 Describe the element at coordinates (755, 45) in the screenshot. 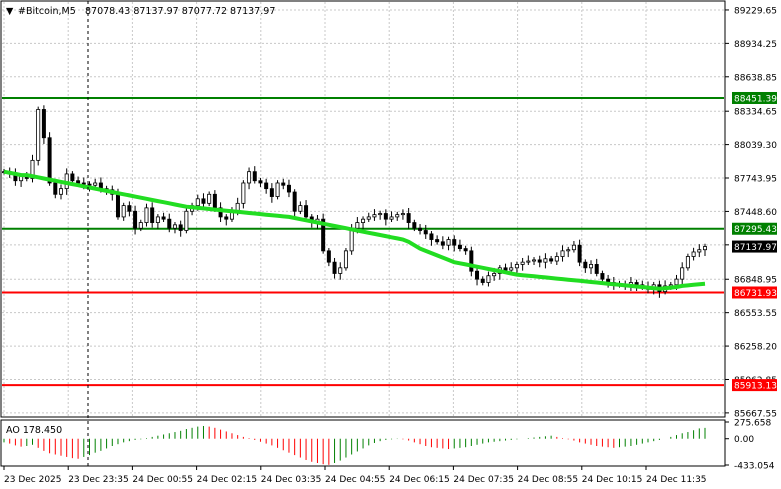

I see `y-tick-label: 88934.25` at that location.